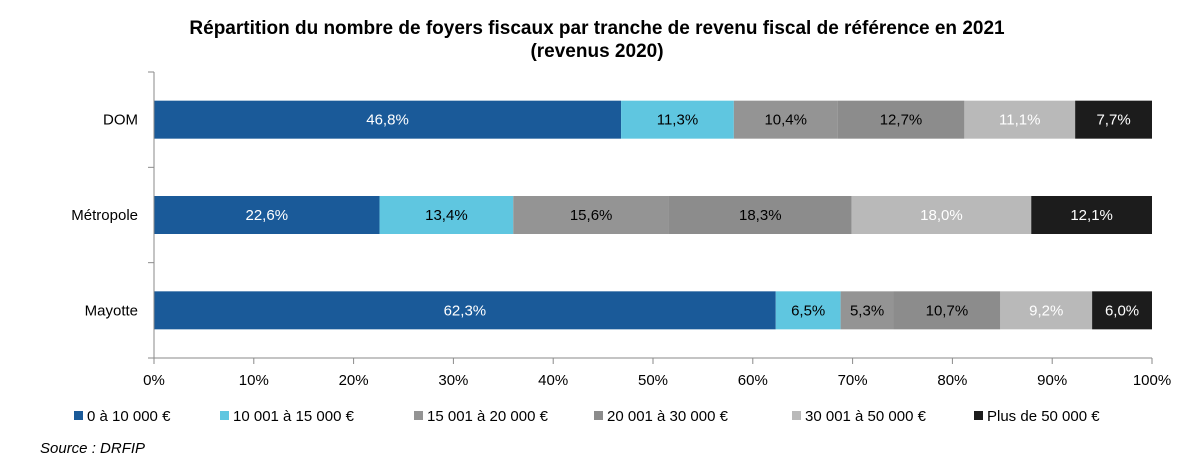 The height and width of the screenshot is (463, 1194). I want to click on data-label: 10,7%, so click(947, 310).